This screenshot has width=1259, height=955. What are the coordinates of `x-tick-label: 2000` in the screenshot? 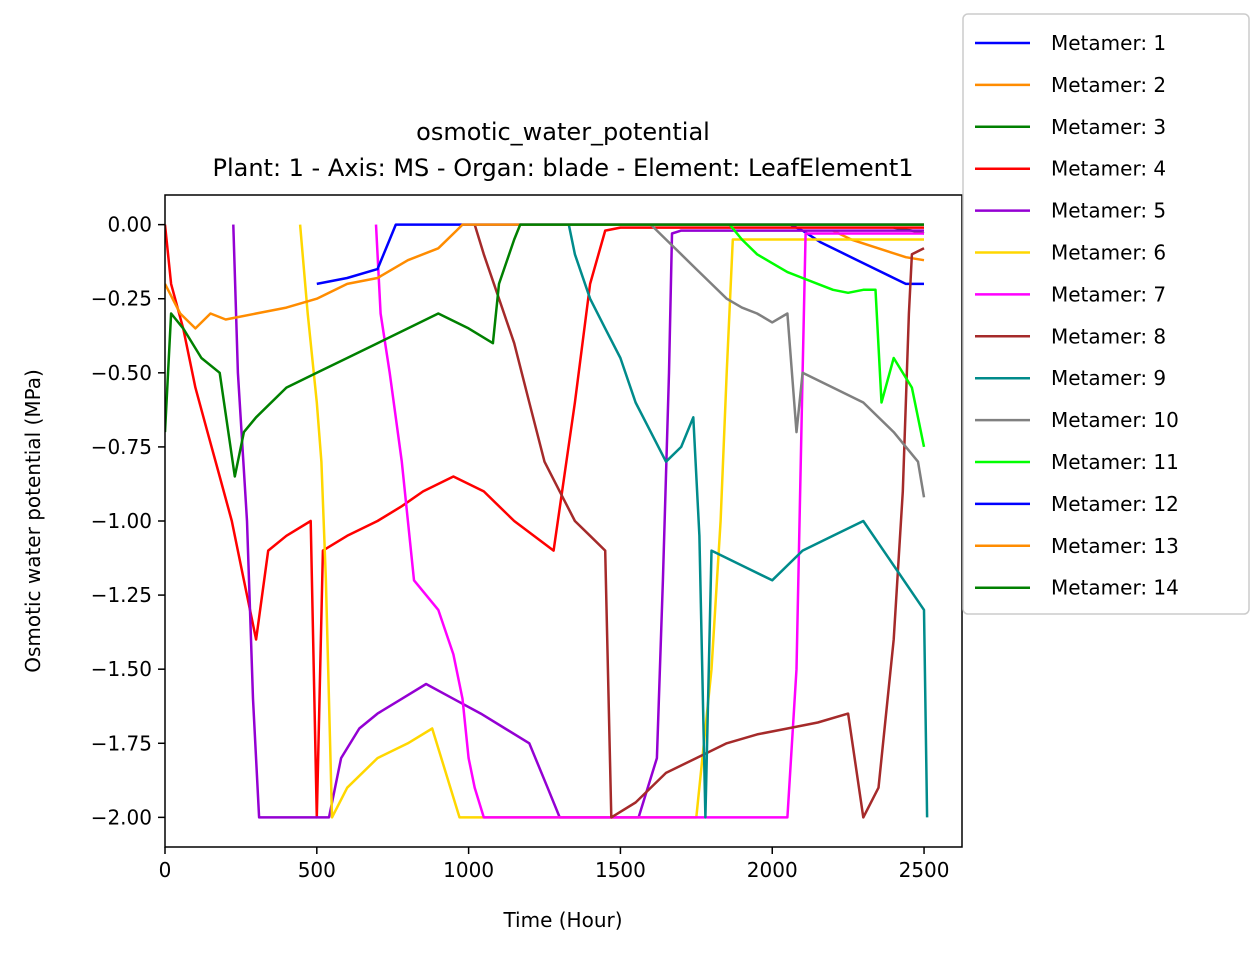 It's located at (772, 870).